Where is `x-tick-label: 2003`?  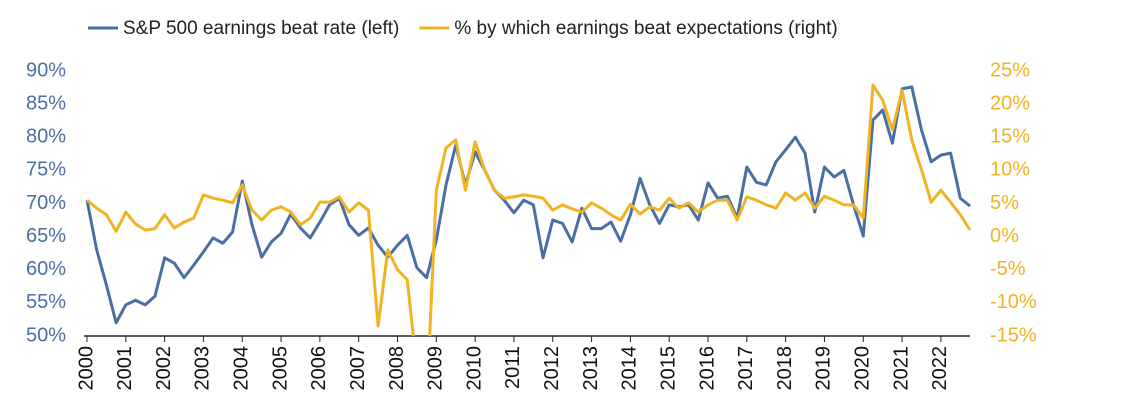 x-tick-label: 2003 is located at coordinates (203, 368).